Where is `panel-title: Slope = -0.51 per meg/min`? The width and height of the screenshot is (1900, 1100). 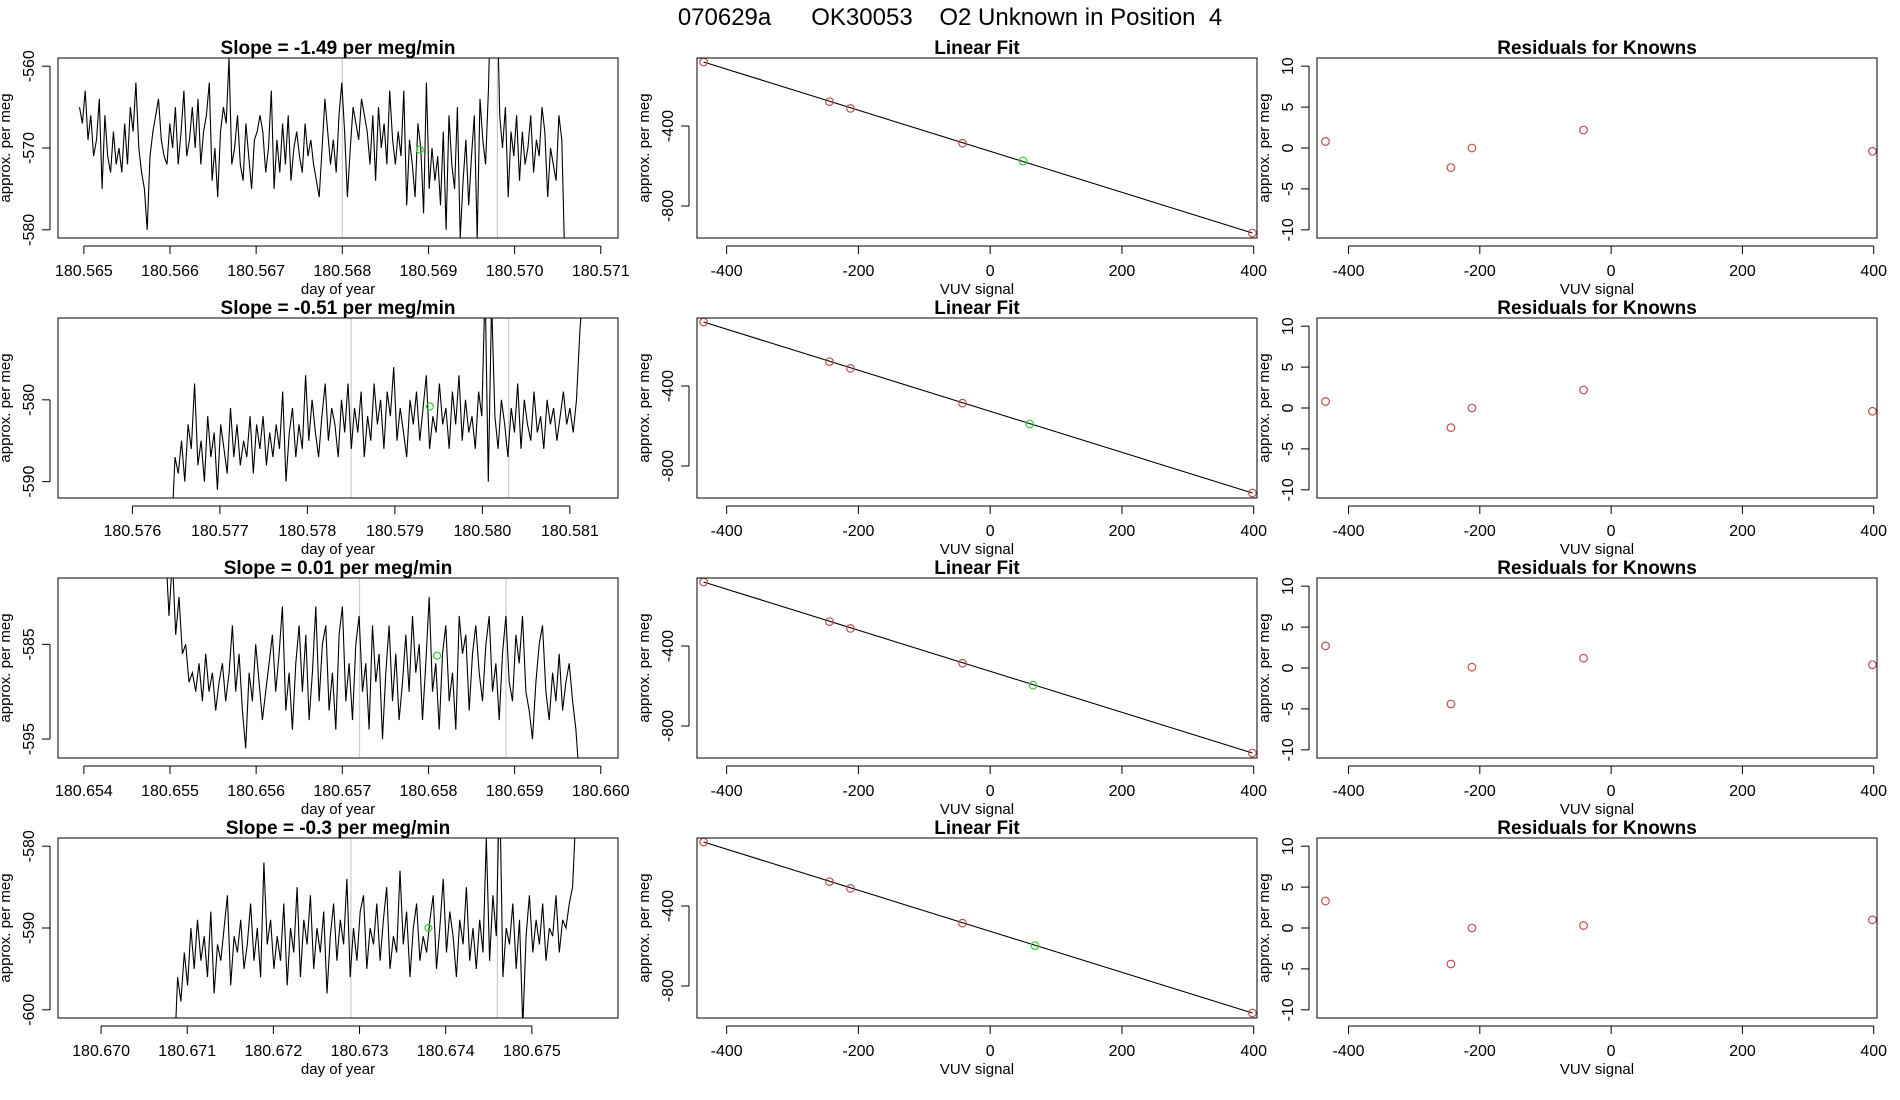
panel-title: Slope = -0.51 per meg/min is located at coordinates (338, 308).